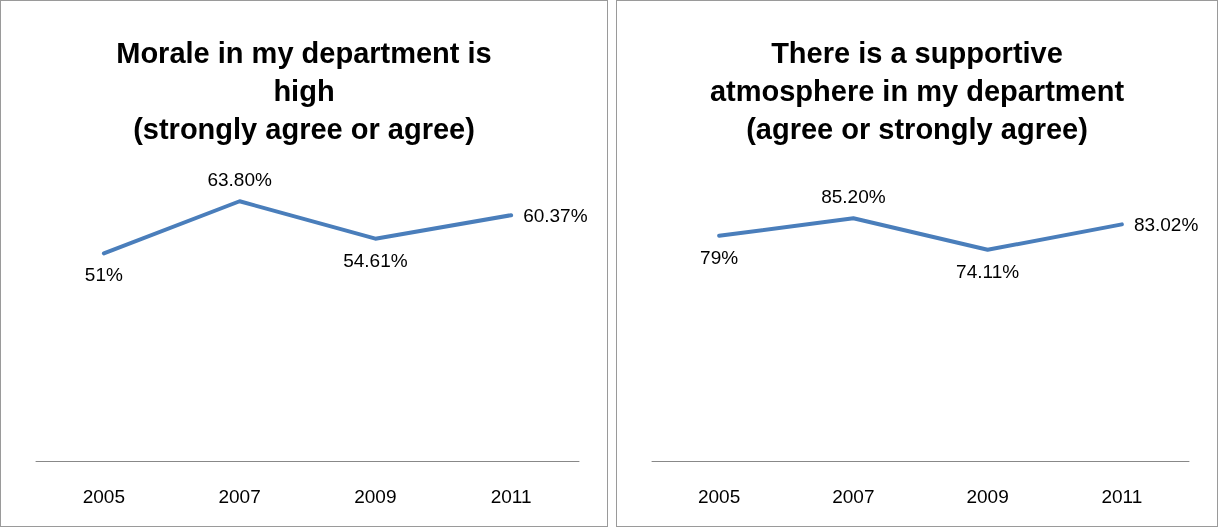 Image resolution: width=1226 pixels, height=527 pixels. Describe the element at coordinates (988, 271) in the screenshot. I see `data-label: 74.11%` at that location.